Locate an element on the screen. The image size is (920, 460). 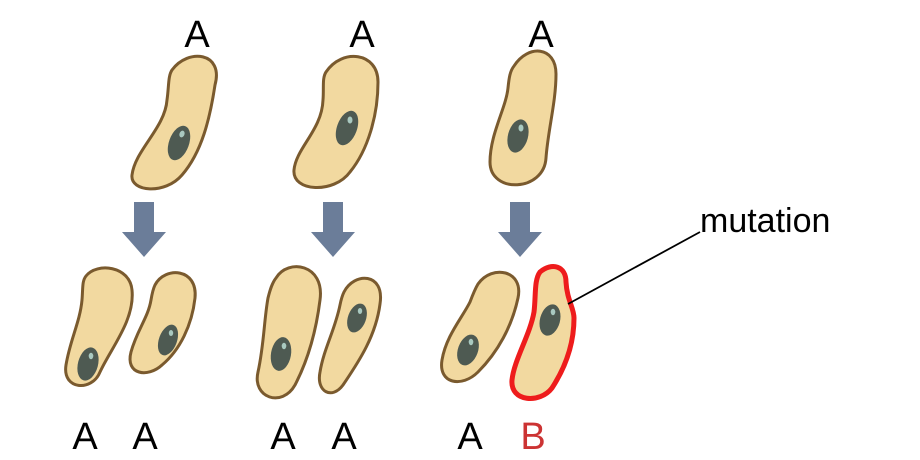
daughter-label-col1-left: A is located at coordinates (85, 437).